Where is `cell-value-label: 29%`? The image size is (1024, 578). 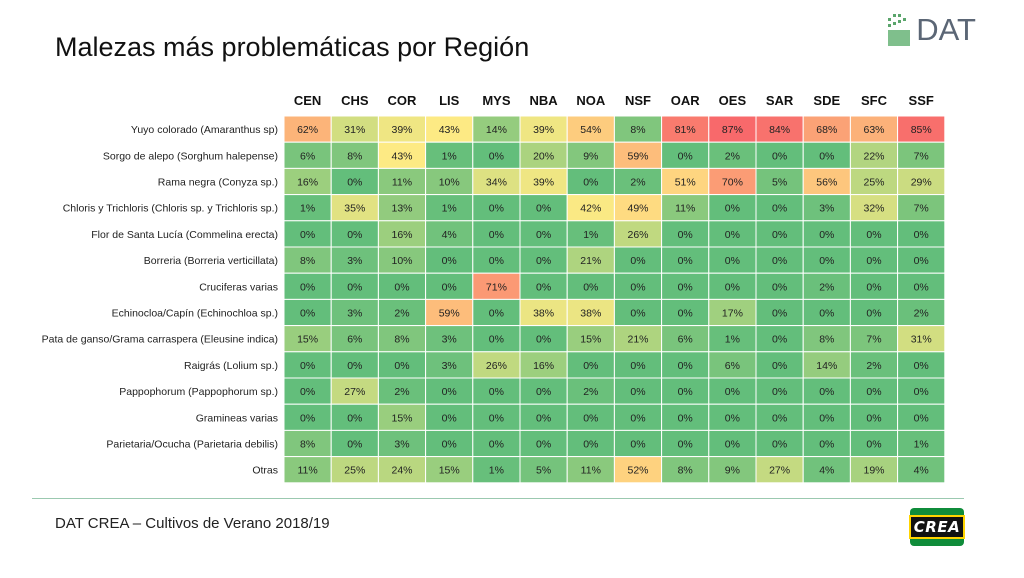 cell-value-label: 29% is located at coordinates (921, 183).